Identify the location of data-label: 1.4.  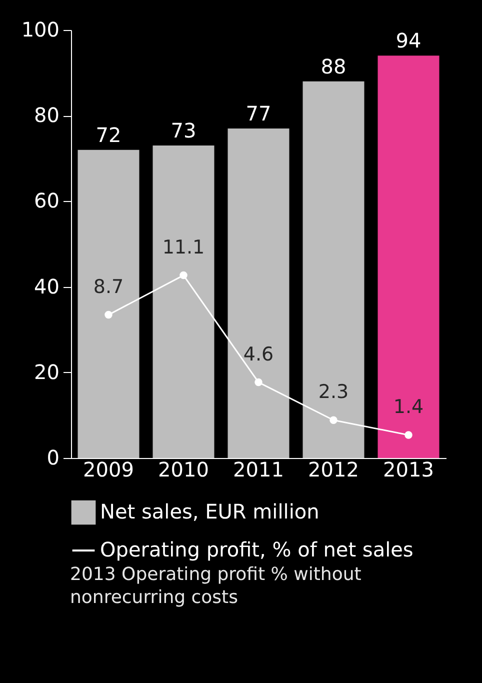
(408, 407).